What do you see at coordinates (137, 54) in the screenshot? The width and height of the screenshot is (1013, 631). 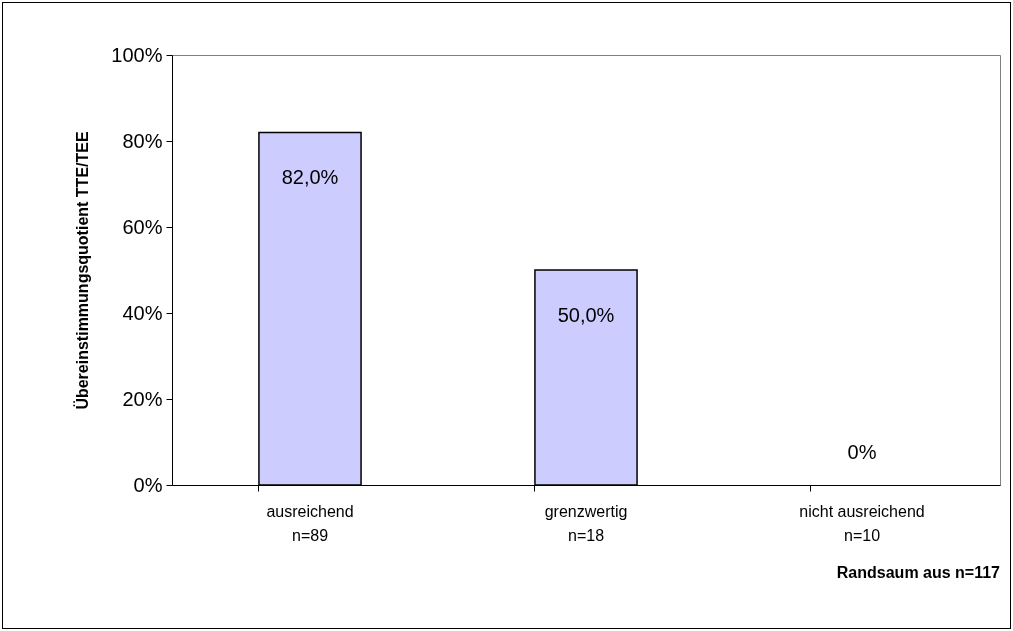 I see `y-tick-label: 100%` at bounding box center [137, 54].